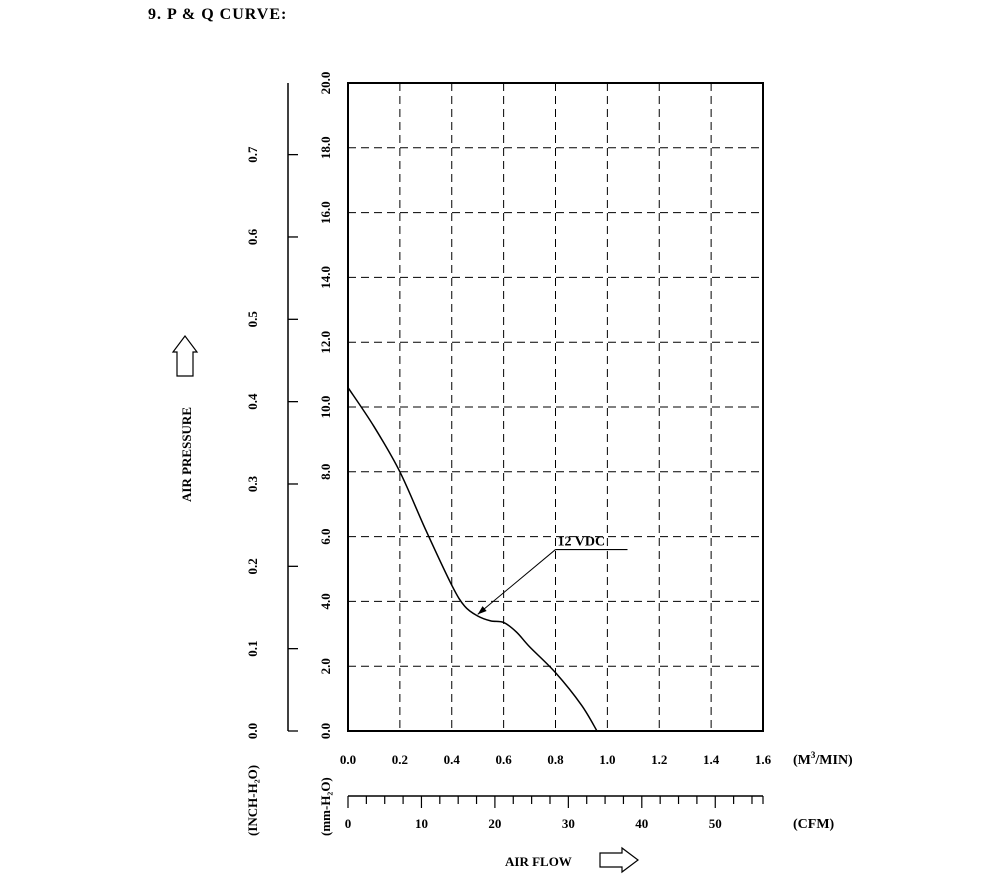 The height and width of the screenshot is (879, 1000). Describe the element at coordinates (711, 759) in the screenshot. I see `x-tick-label: 1.4` at that location.